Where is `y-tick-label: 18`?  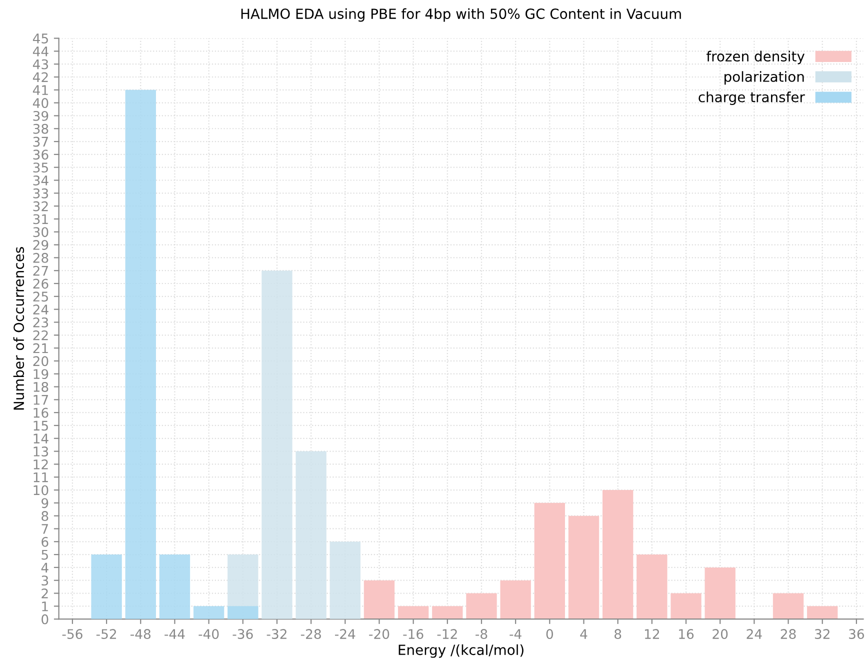
y-tick-label: 18 is located at coordinates (41, 387).